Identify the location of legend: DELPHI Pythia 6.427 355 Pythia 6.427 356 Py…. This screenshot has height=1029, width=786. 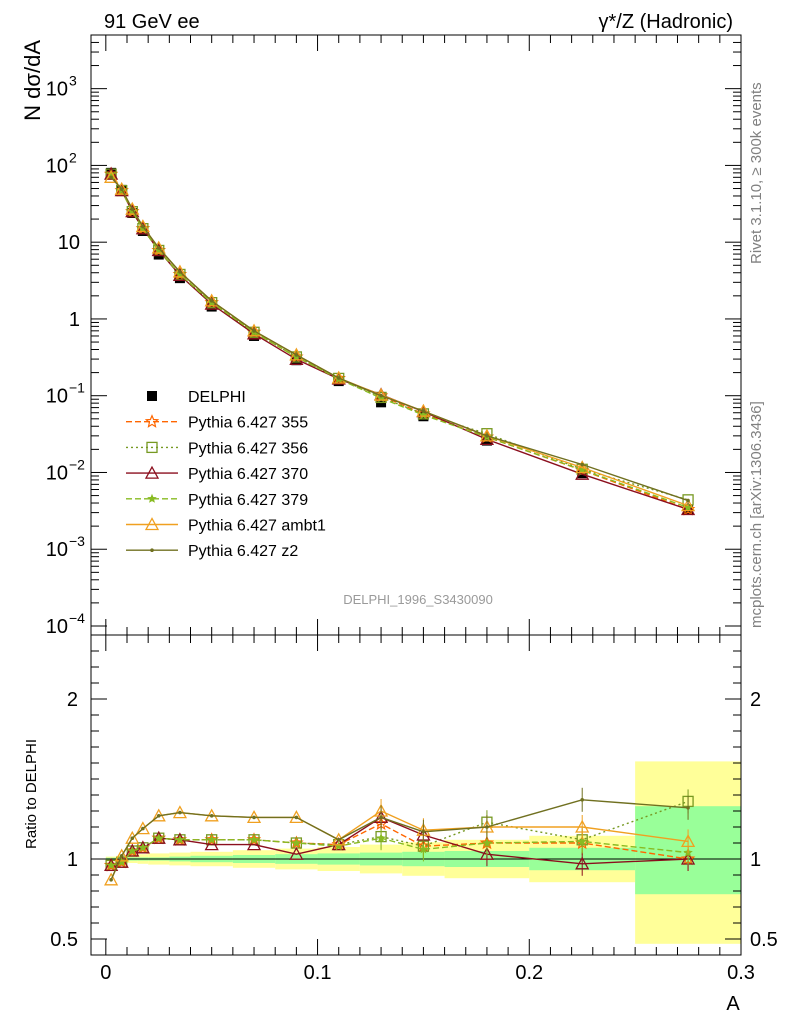
(226, 474).